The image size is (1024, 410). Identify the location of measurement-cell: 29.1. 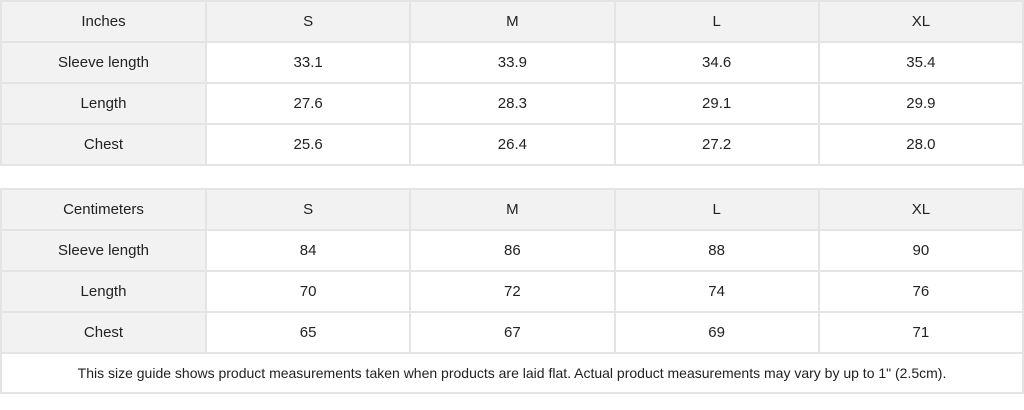
(716, 103).